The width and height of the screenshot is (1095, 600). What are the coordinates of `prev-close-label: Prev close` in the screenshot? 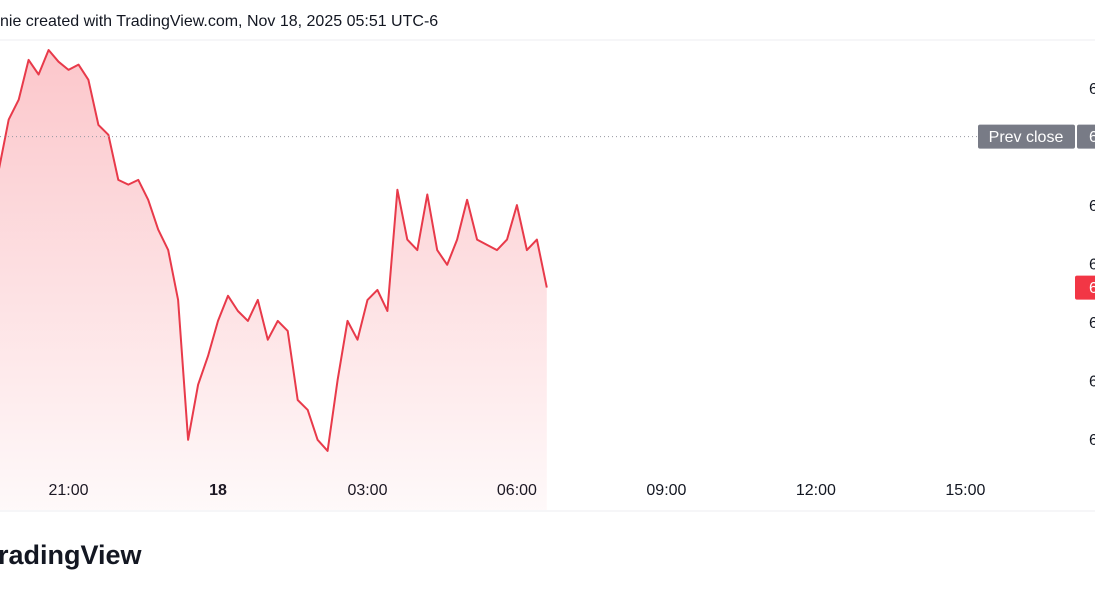 It's located at (1026, 137).